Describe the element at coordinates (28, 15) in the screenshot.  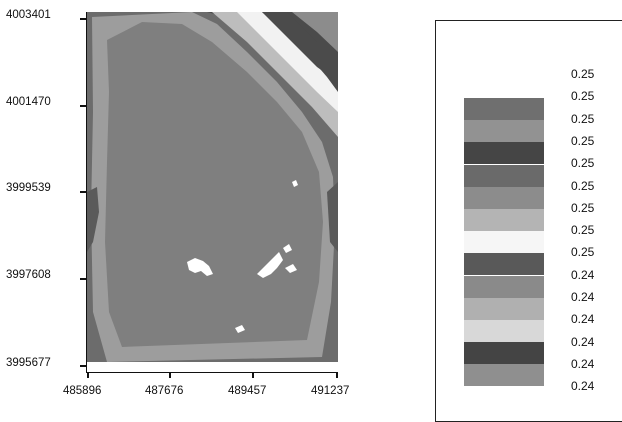
I see `y-tick-label: 4003401` at that location.